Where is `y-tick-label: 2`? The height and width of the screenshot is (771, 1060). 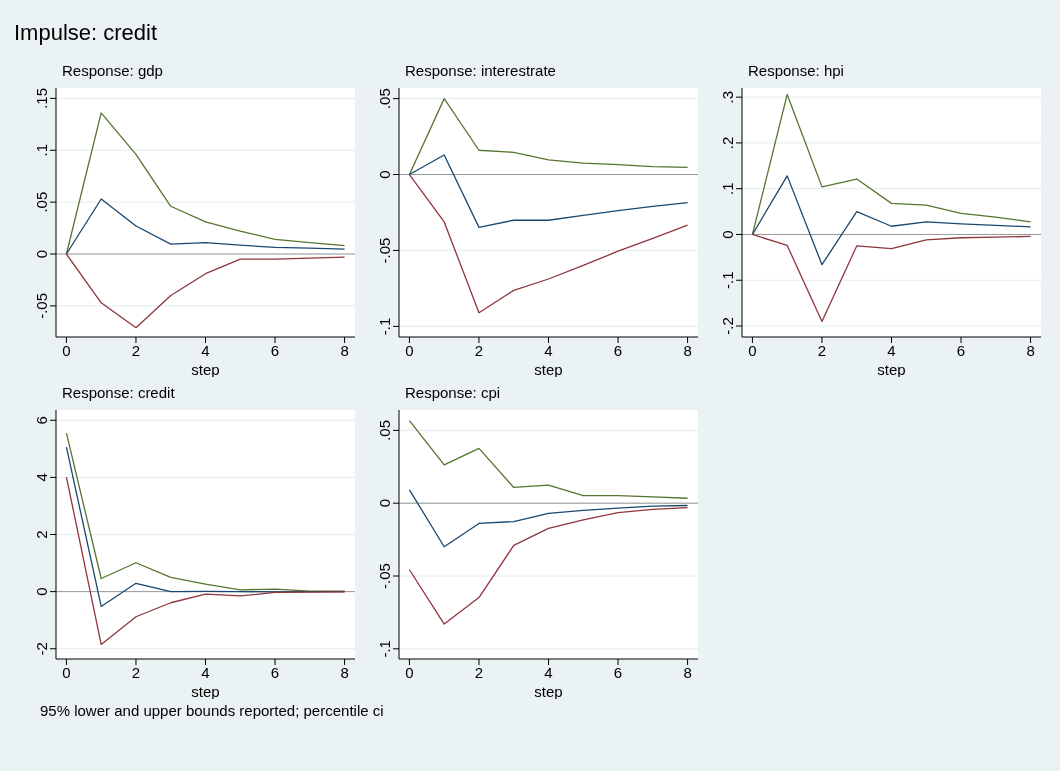 y-tick-label: 2 is located at coordinates (42, 534).